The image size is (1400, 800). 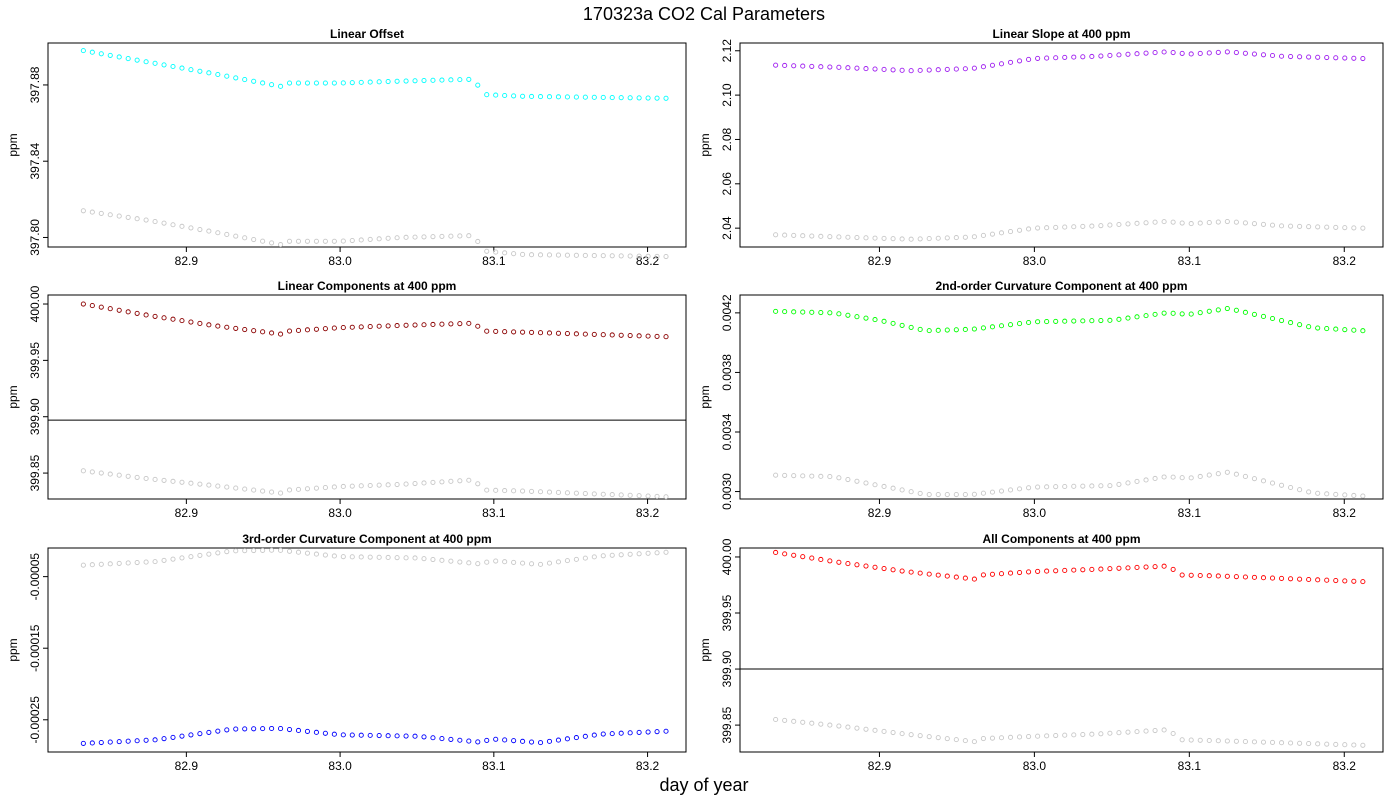 I want to click on x-tick-label: 83.1, so click(x=494, y=513).